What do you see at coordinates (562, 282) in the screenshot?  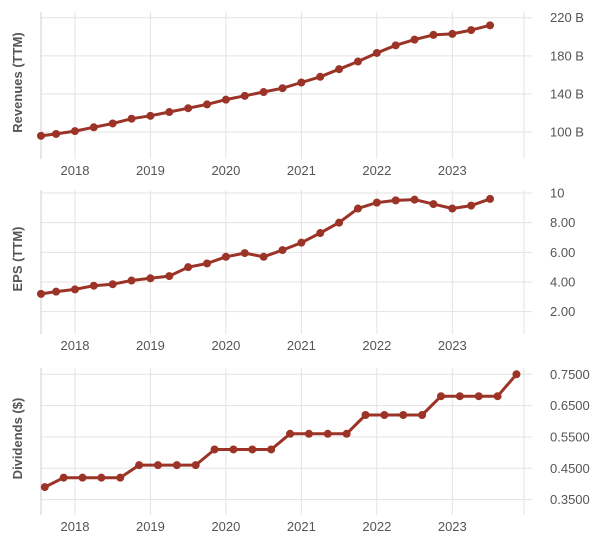 I see `eps-y-tick-label: 4.00` at bounding box center [562, 282].